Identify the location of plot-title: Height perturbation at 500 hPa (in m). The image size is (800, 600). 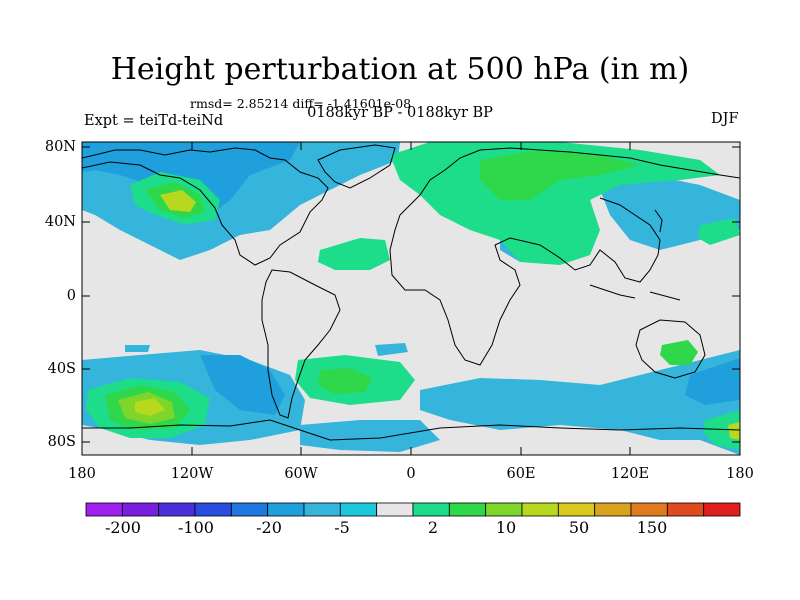
(400, 69).